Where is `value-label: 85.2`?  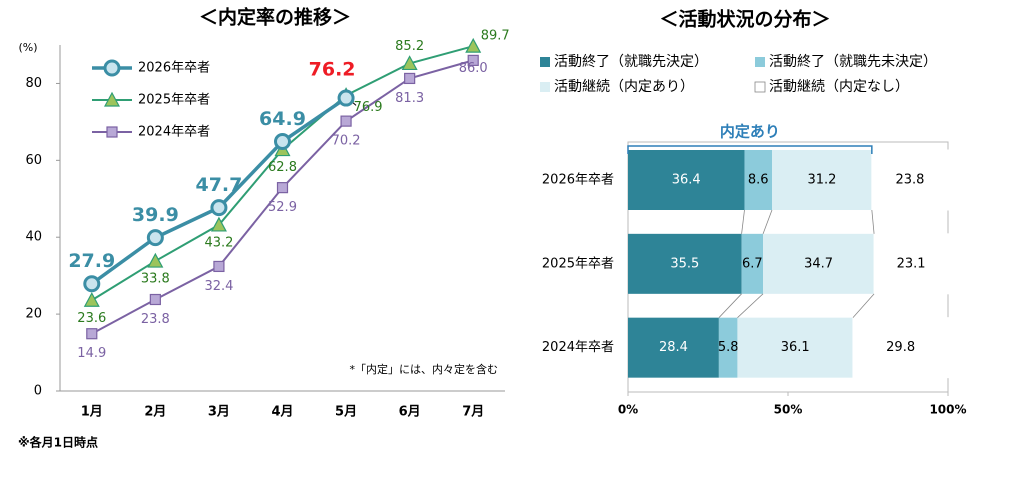
value-label: 85.2 is located at coordinates (409, 46).